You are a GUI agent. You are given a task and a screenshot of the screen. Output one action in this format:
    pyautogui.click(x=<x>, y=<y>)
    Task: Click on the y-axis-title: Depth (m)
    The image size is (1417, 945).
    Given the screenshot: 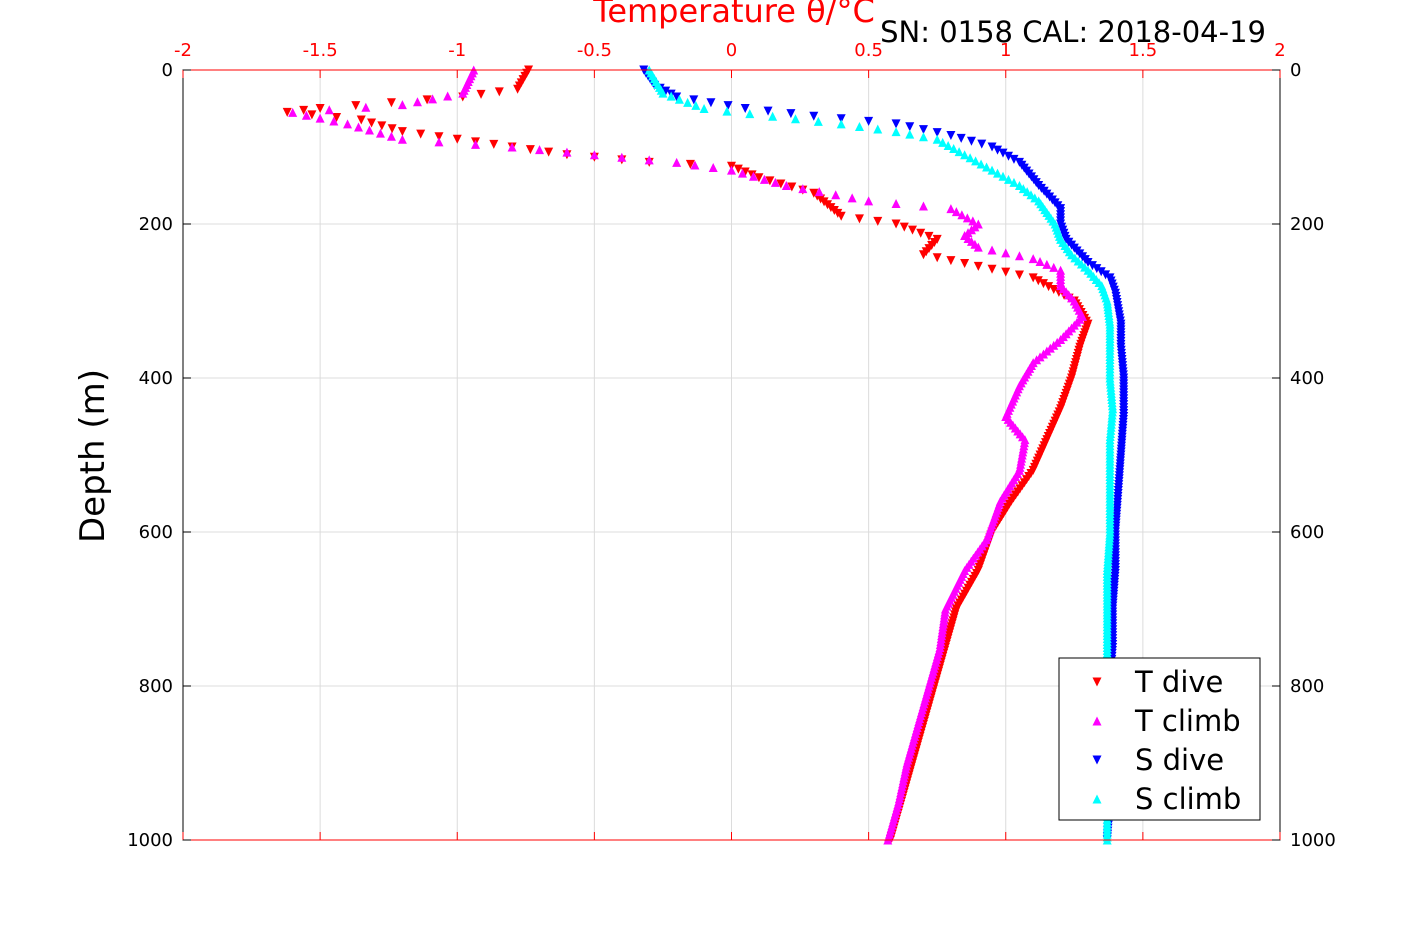 What is the action you would take?
    pyautogui.click(x=93, y=456)
    